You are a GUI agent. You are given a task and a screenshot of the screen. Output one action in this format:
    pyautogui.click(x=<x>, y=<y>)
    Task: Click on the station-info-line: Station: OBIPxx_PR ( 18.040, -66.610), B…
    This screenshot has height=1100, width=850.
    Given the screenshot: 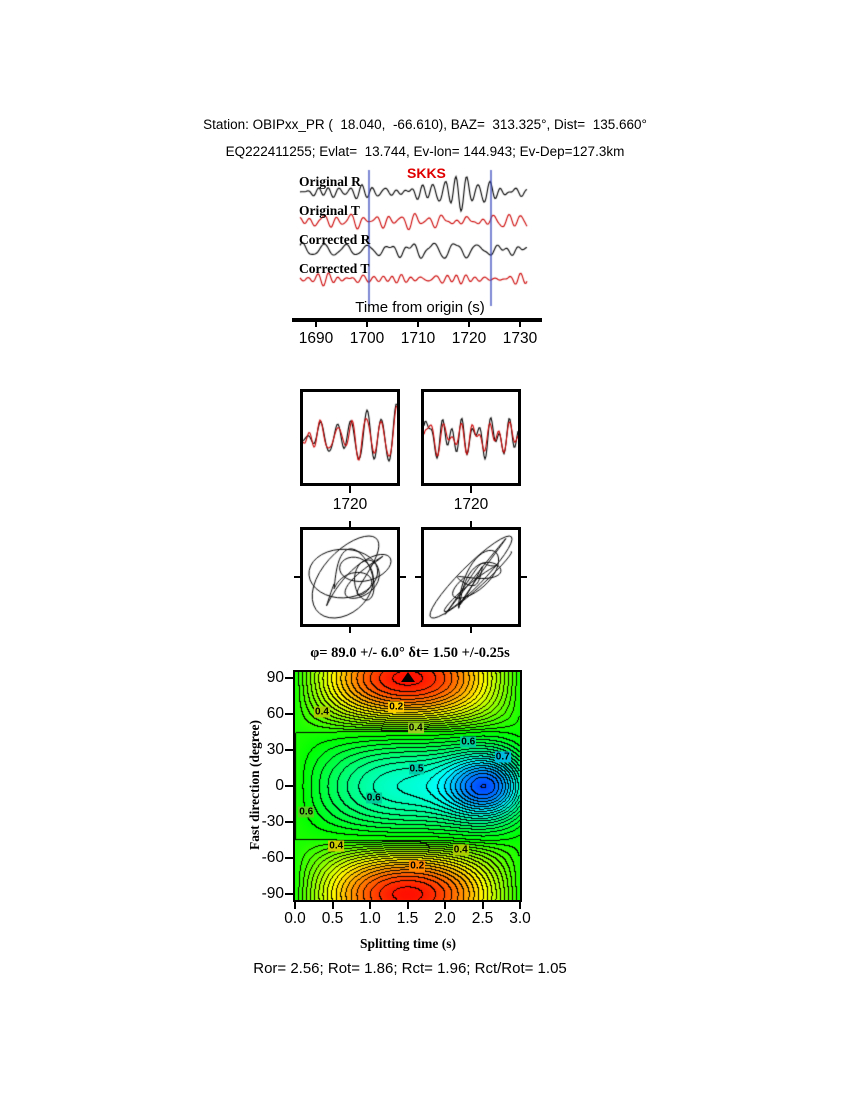 What is the action you would take?
    pyautogui.click(x=425, y=124)
    